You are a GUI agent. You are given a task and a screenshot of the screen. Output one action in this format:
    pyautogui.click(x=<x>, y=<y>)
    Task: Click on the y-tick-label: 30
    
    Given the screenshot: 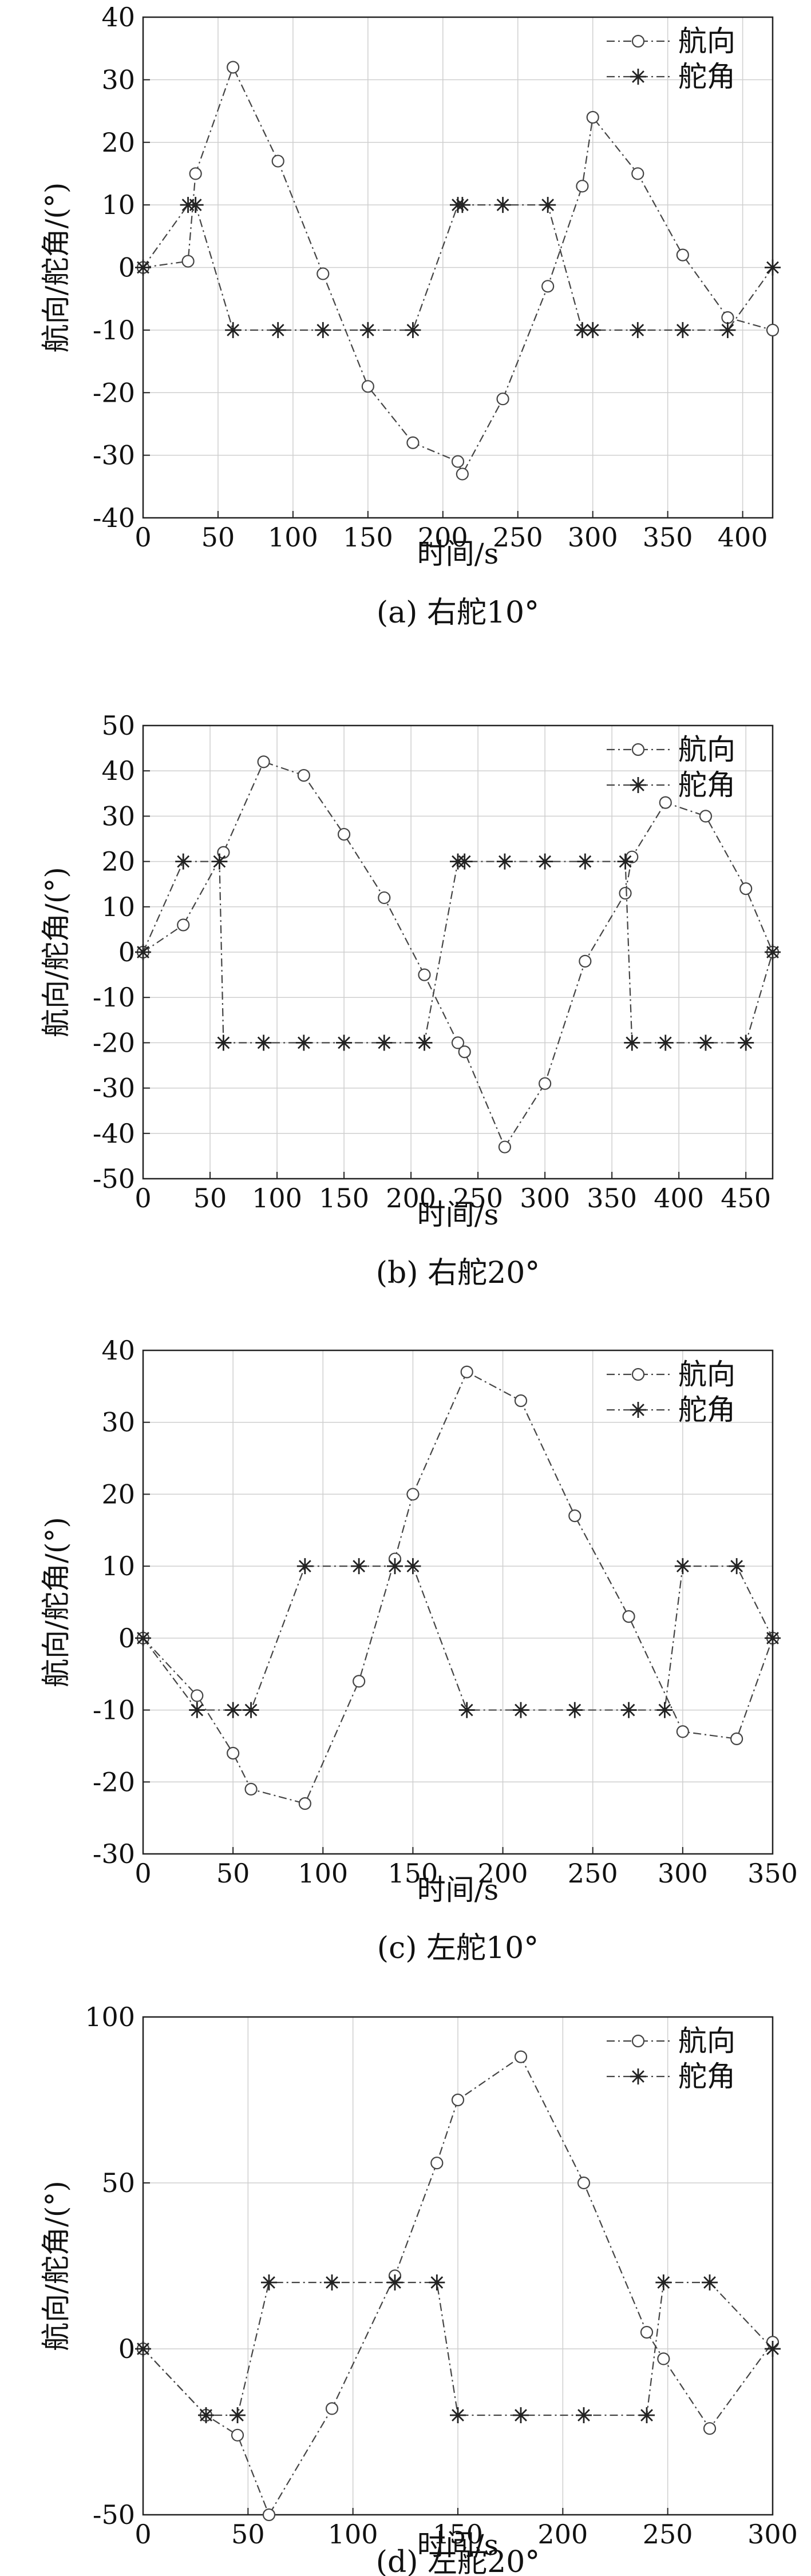 What is the action you would take?
    pyautogui.click(x=118, y=816)
    